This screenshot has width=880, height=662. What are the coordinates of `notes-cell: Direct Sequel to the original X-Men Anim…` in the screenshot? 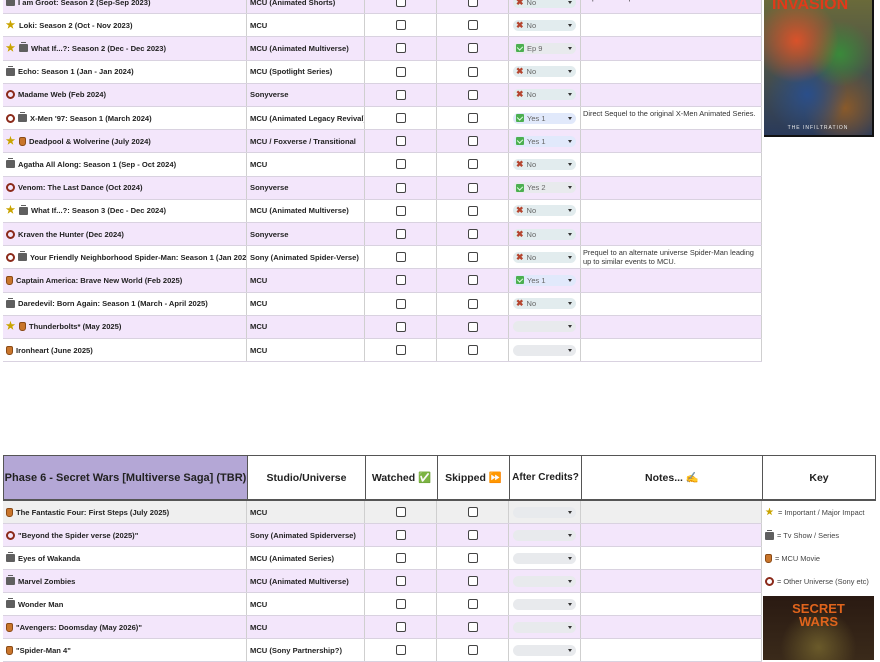 It's located at (671, 118).